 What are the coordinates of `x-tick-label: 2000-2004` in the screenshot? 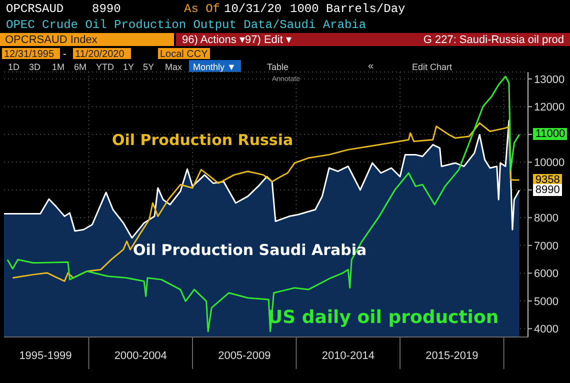 It's located at (140, 356).